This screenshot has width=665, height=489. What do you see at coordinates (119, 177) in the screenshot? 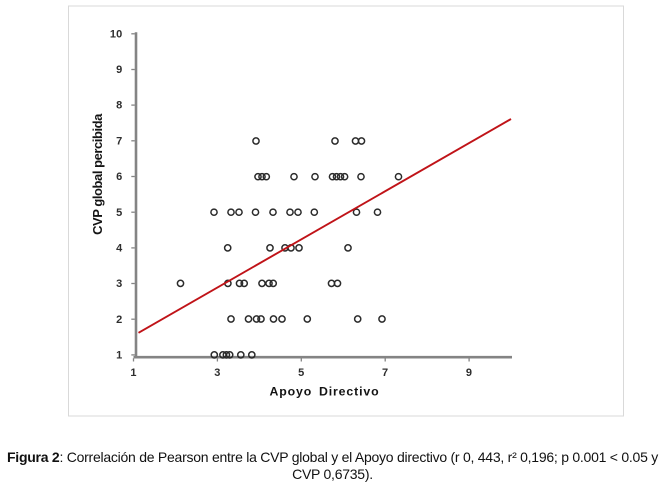
I see `svg-text: 6` at bounding box center [119, 177].